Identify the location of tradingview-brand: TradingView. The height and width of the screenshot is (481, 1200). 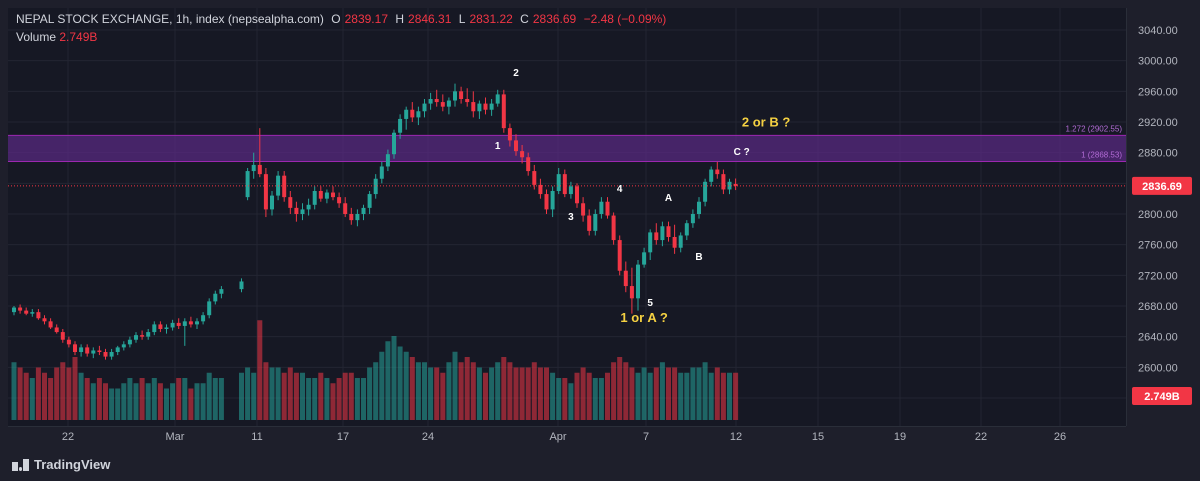
(61, 464).